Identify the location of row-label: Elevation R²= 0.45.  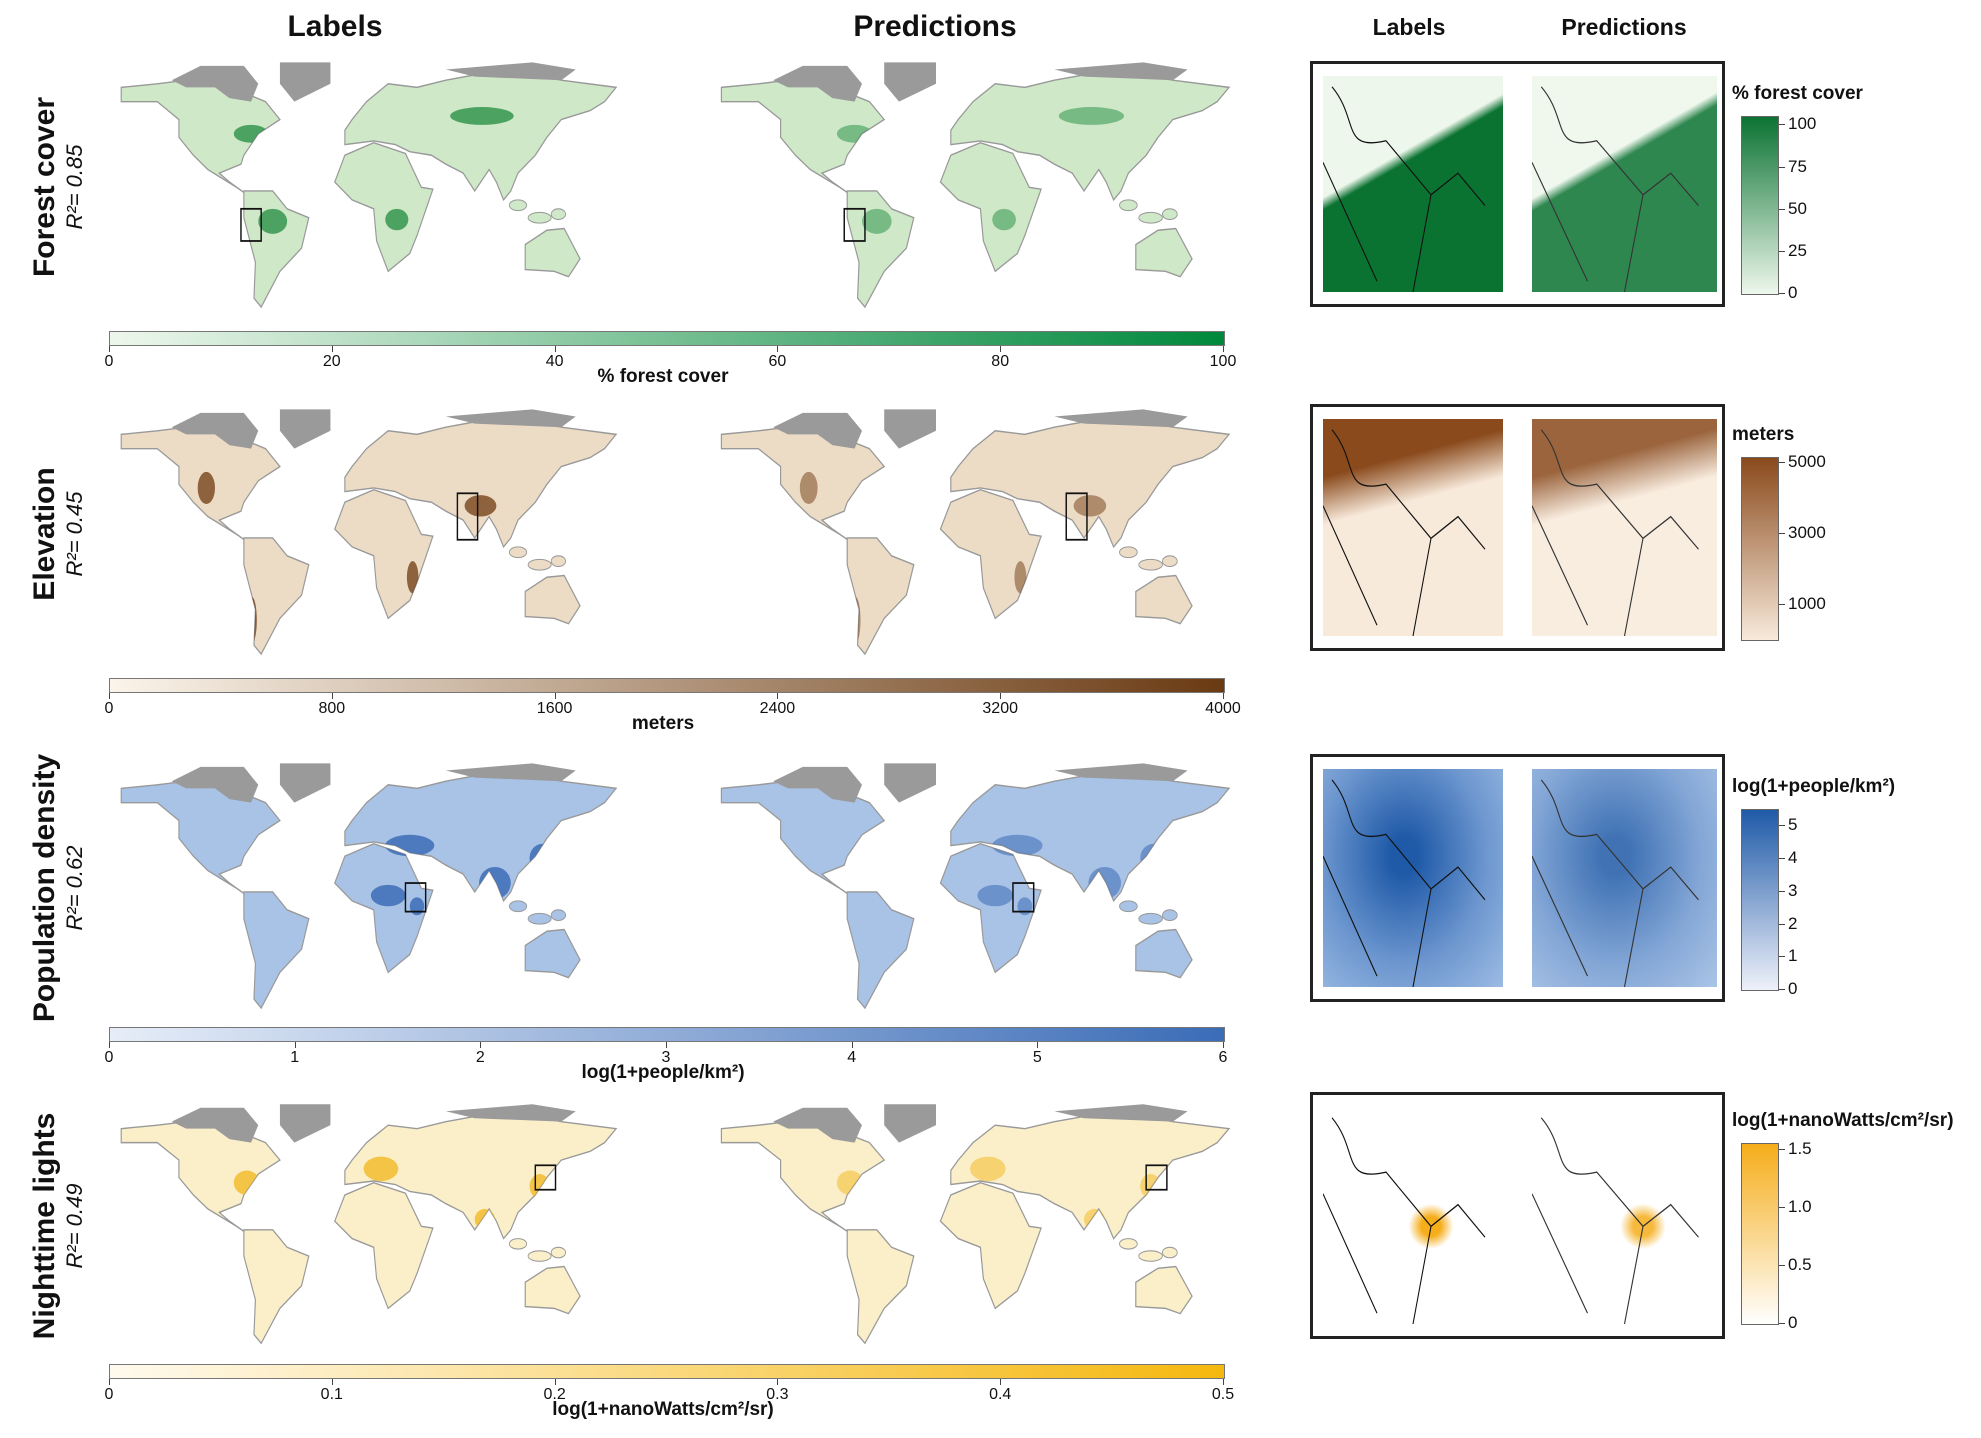
(58, 533).